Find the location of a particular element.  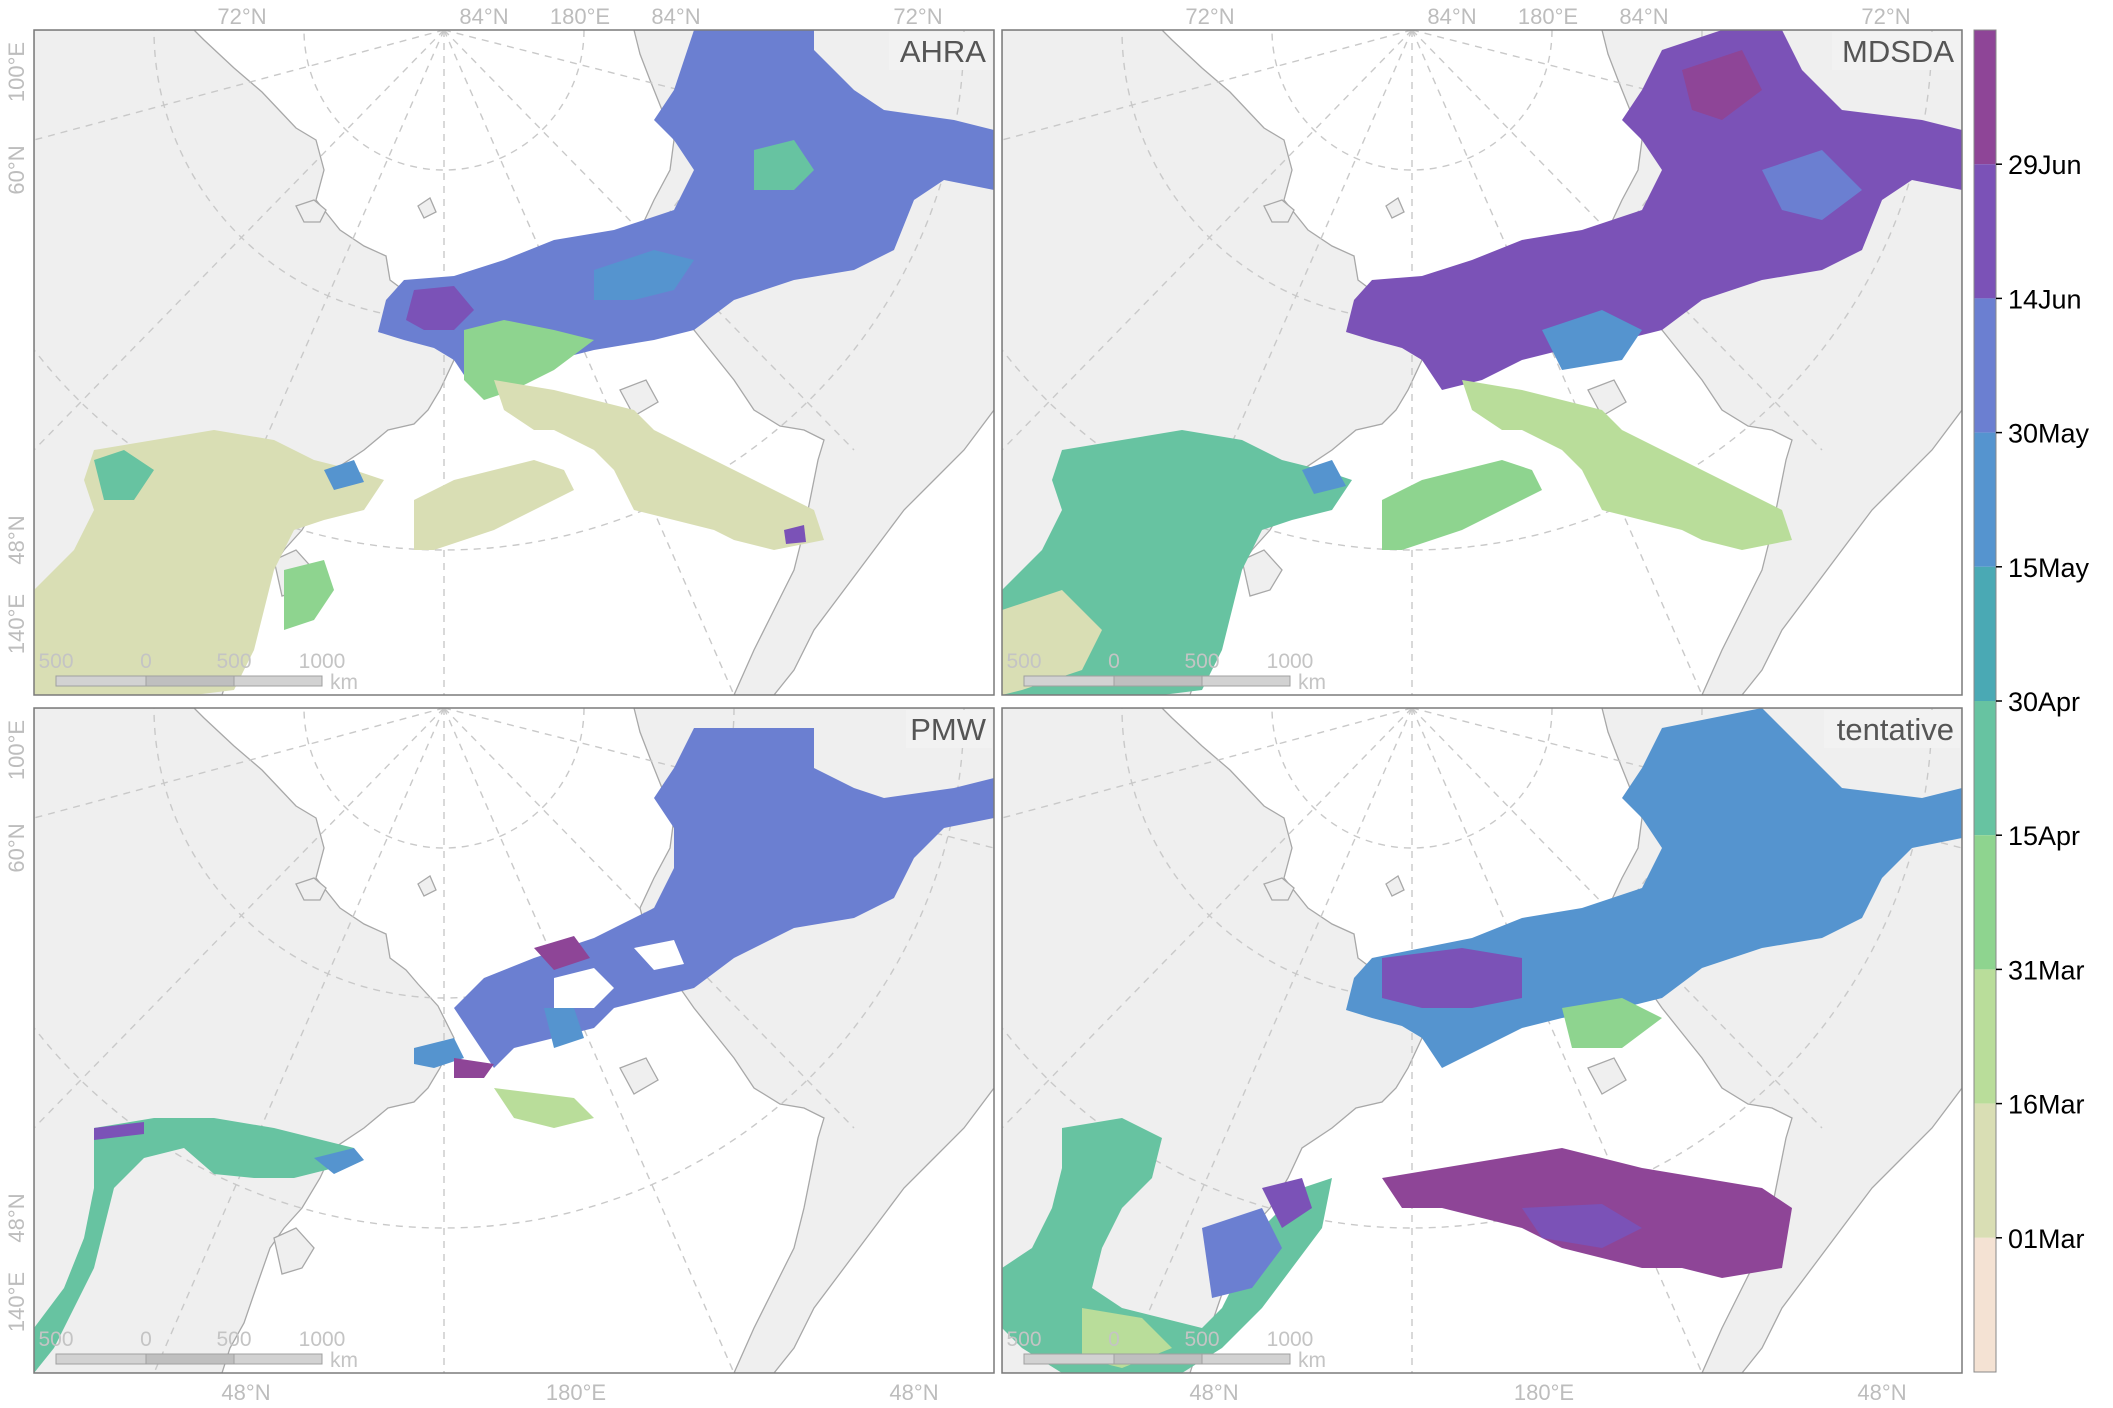

legend-label: 30May is located at coordinates (2049, 434).